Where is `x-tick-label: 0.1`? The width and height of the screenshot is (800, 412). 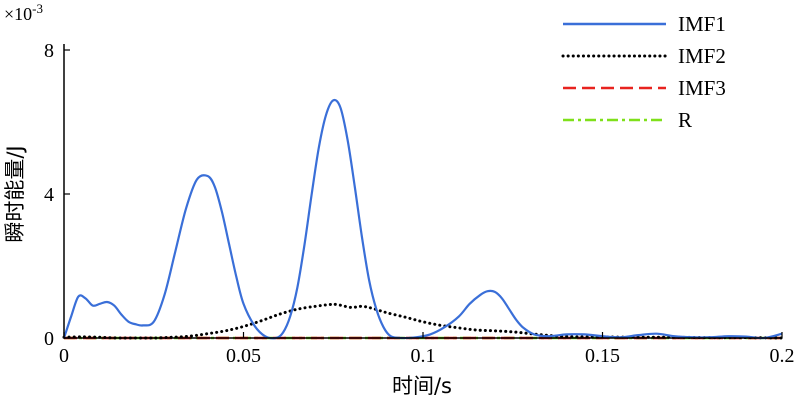 x-tick-label: 0.1 is located at coordinates (423, 356).